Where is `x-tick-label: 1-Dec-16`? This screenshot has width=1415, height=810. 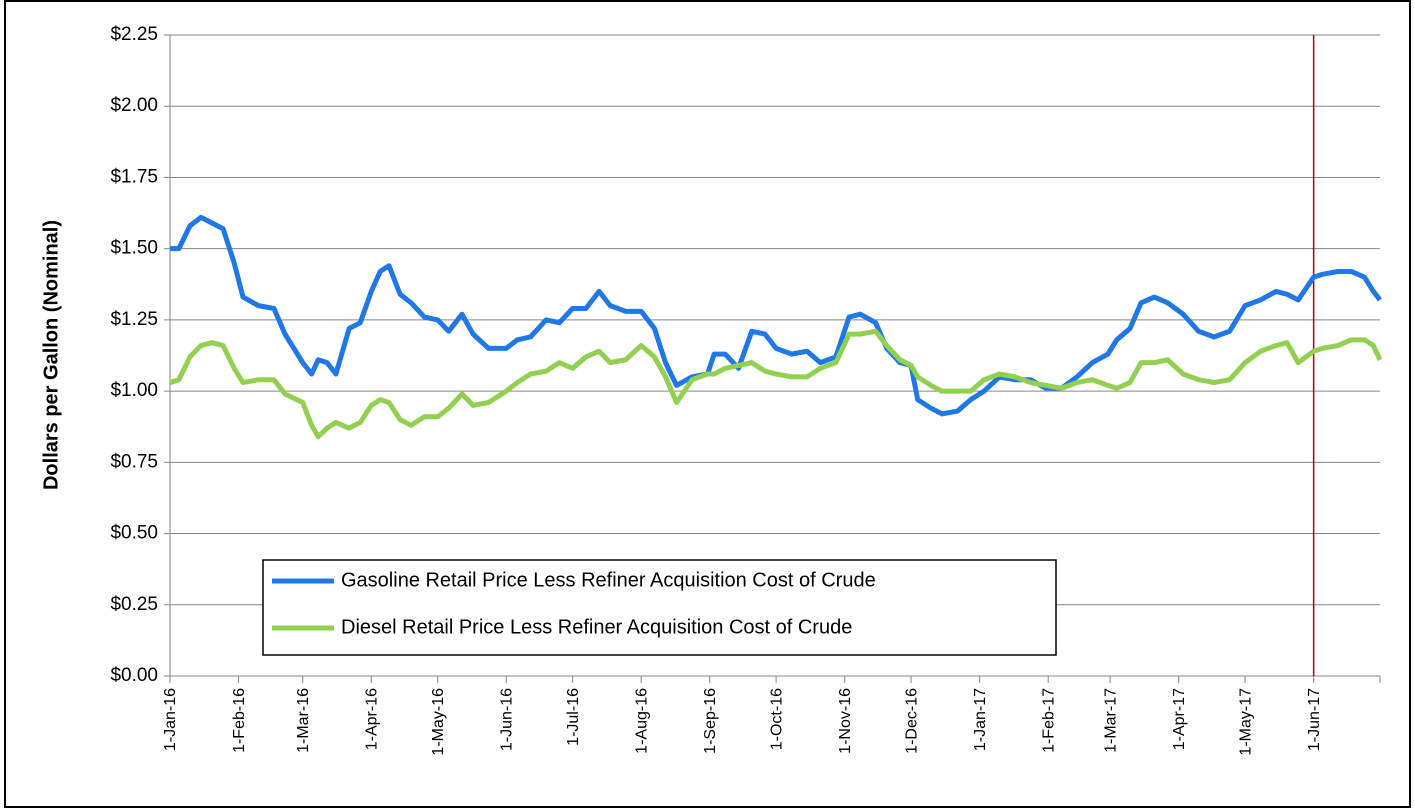 x-tick-label: 1-Dec-16 is located at coordinates (911, 721).